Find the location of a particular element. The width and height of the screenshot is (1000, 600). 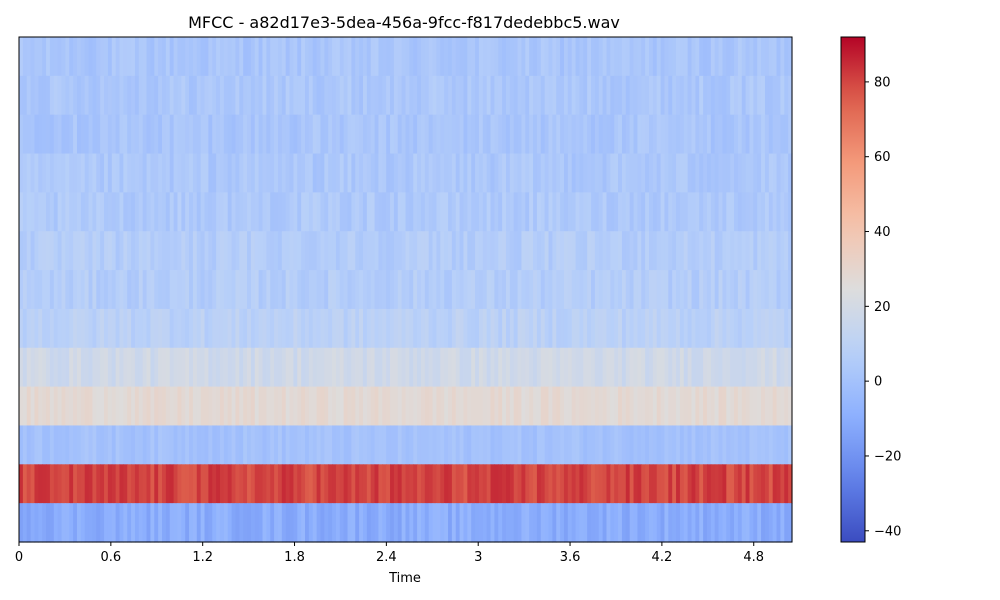

x-tick-label: 0.6 is located at coordinates (110, 557).